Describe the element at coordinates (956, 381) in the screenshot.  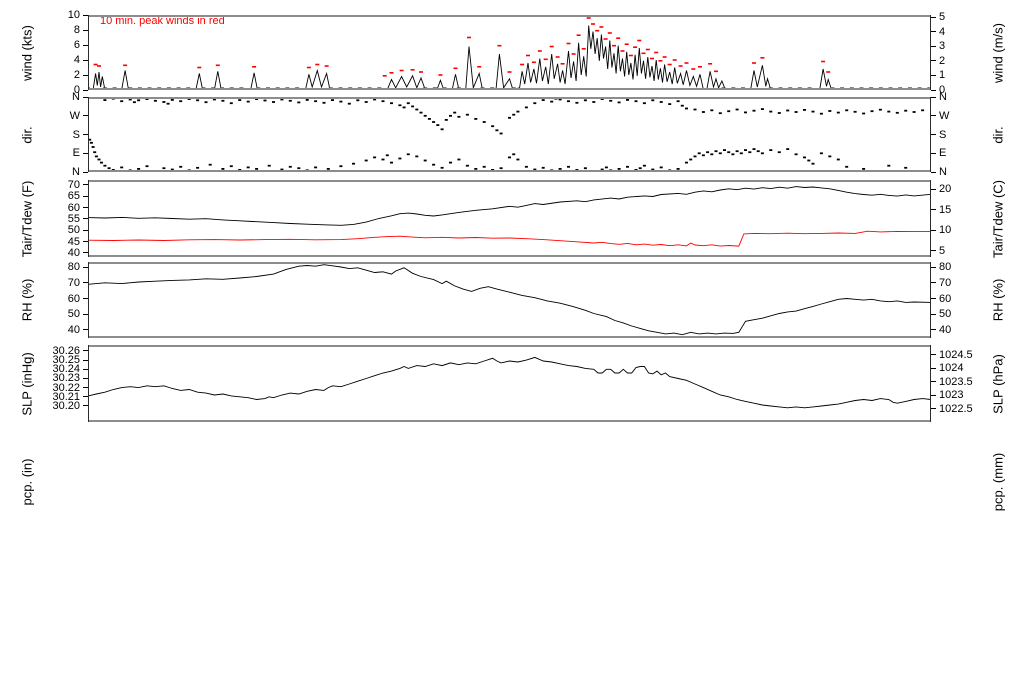
I see `slp-tick-label-right: 1023.5` at that location.